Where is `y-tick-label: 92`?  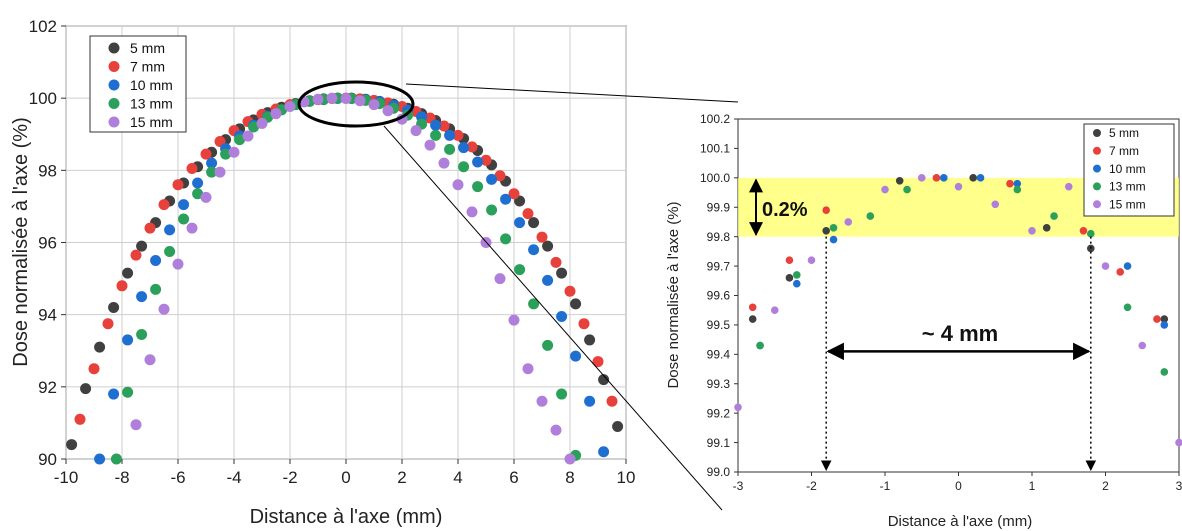 y-tick-label: 92 is located at coordinates (47, 387).